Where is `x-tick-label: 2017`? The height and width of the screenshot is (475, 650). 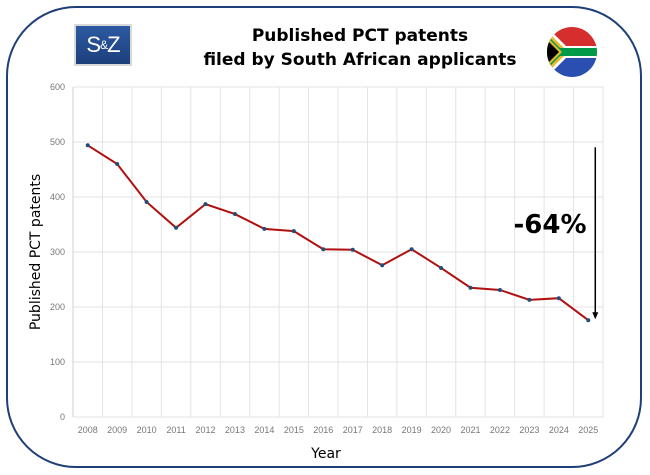 x-tick-label: 2017 is located at coordinates (353, 430).